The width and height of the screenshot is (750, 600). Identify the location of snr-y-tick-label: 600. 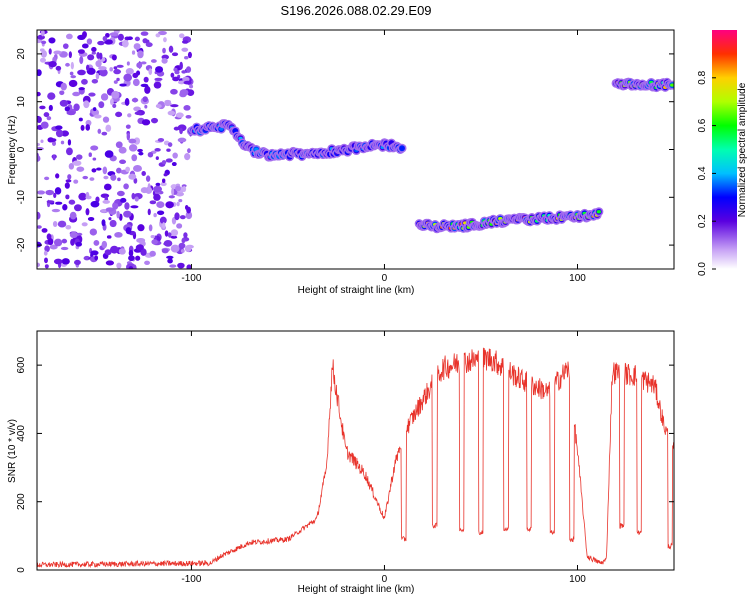
(21, 364).